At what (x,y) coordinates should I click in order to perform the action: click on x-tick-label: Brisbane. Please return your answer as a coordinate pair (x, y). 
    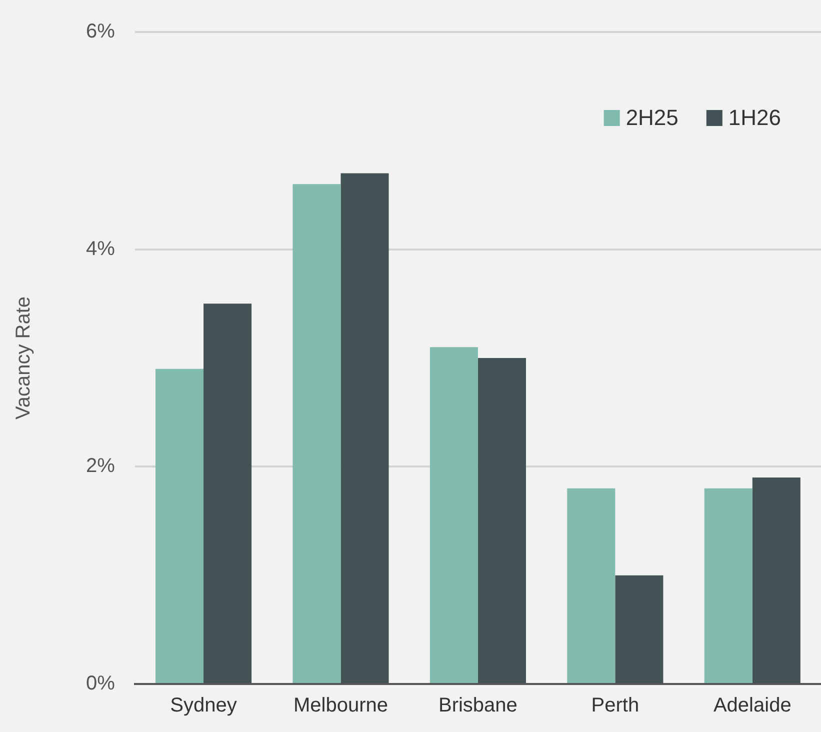
    Looking at the image, I should click on (478, 705).